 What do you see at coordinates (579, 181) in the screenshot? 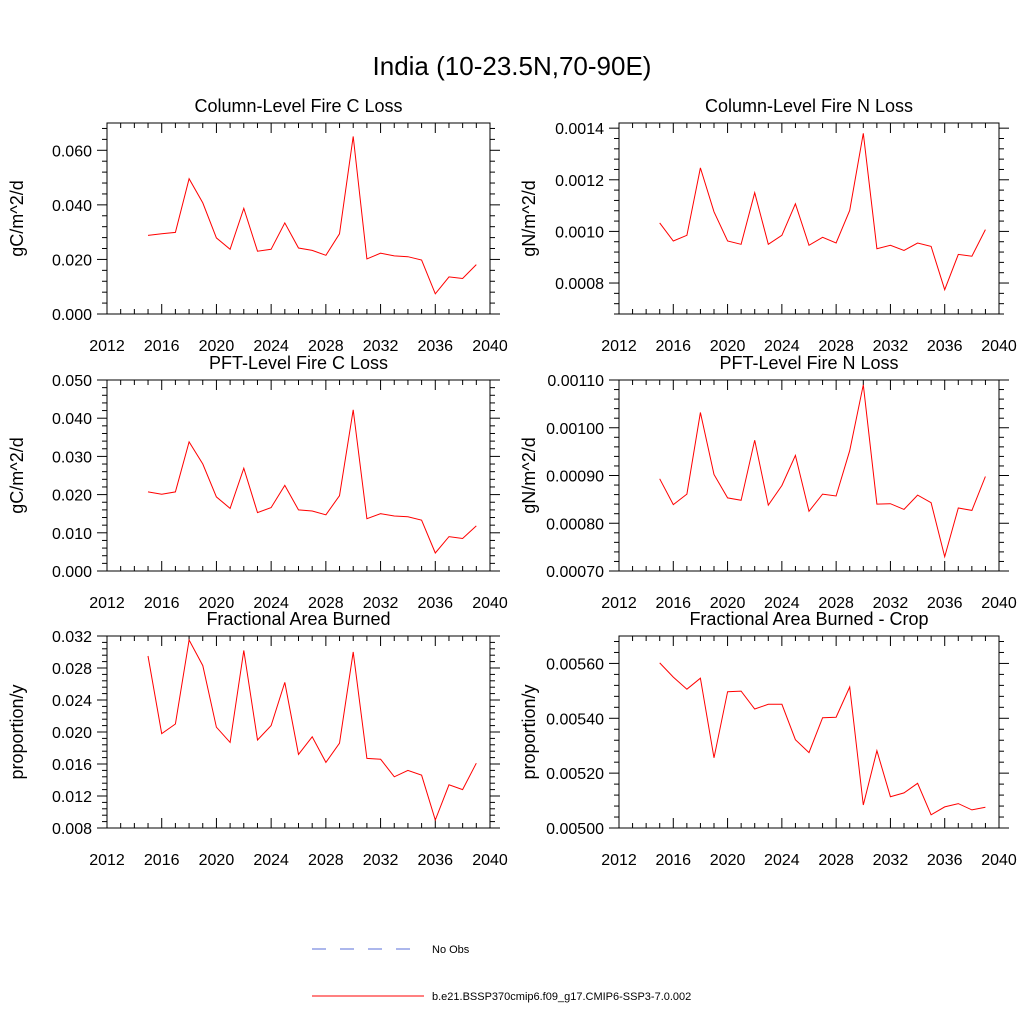
I see `y-tick-label: 0.0012` at bounding box center [579, 181].